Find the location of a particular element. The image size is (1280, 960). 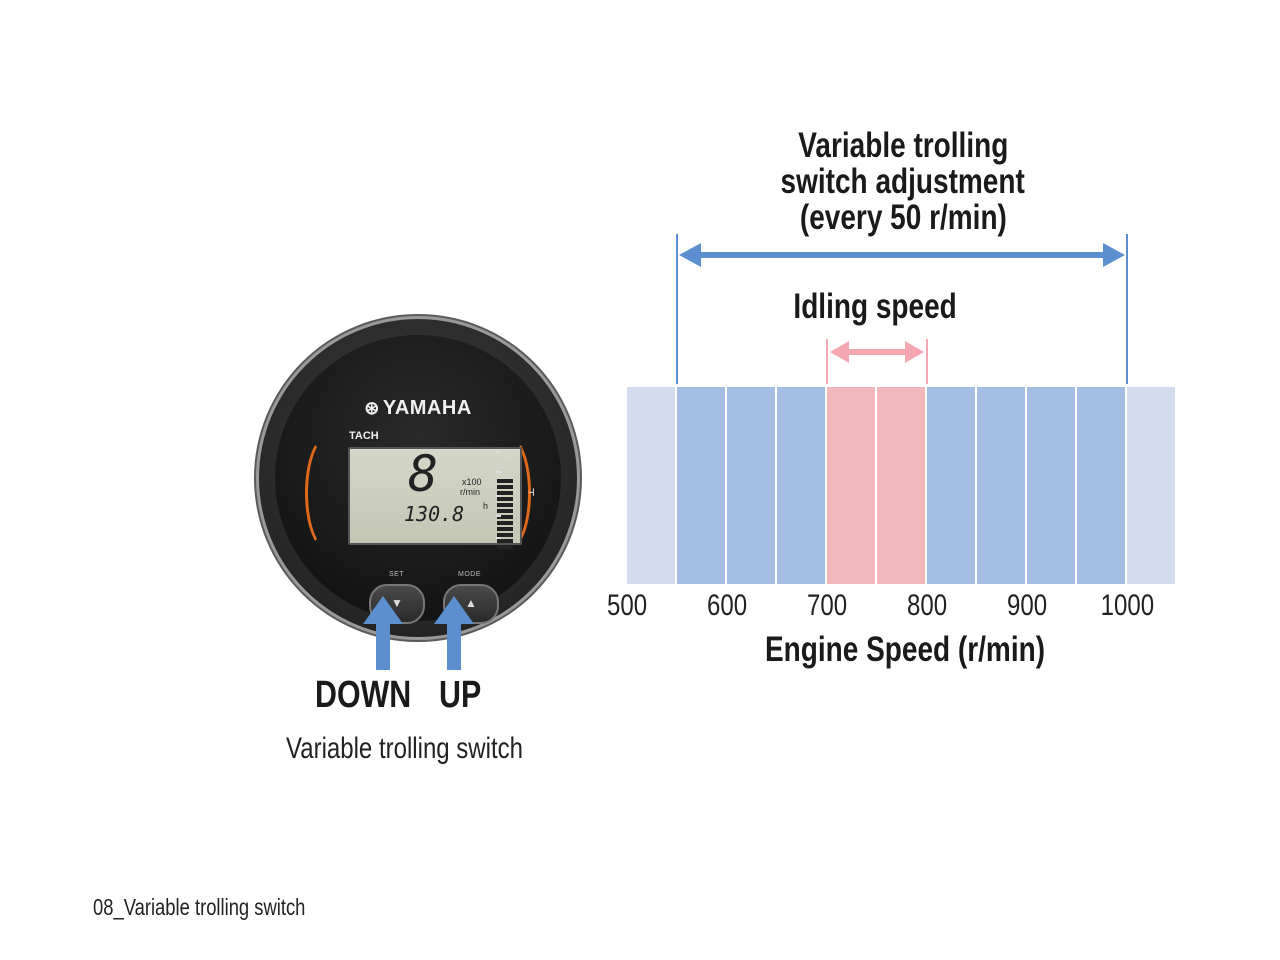

lcd-trim-bars is located at coordinates (505, 515).